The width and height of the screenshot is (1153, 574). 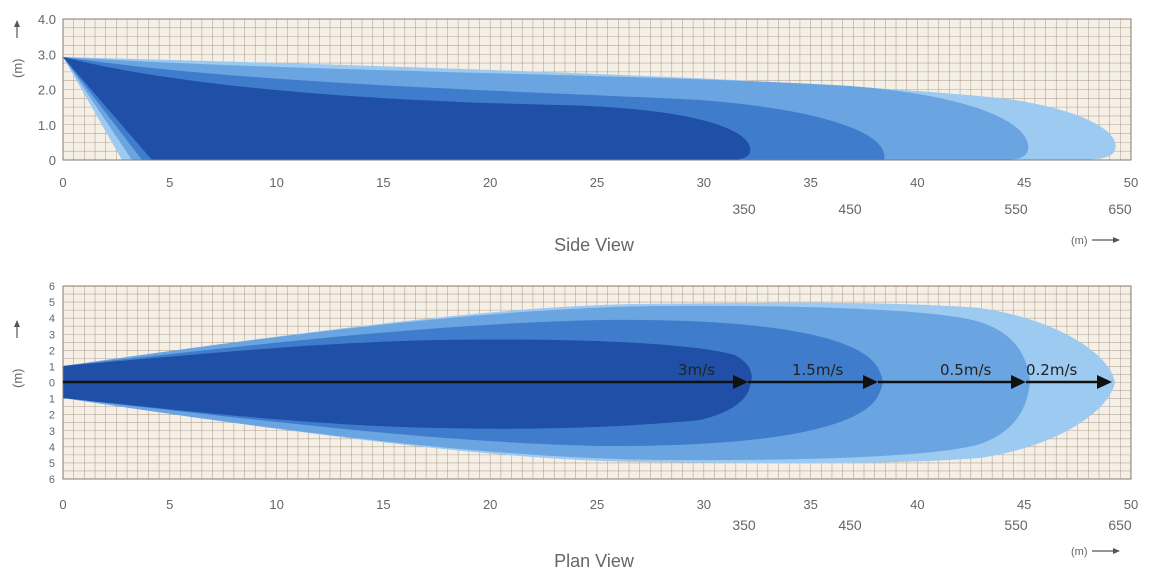 What do you see at coordinates (932, 525) in the screenshot?
I see `plan-view-secondary-tick-labels: 350 450 550 650` at bounding box center [932, 525].